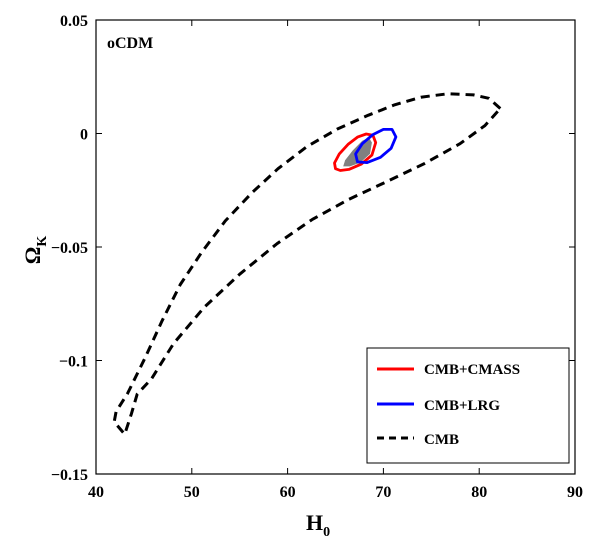 The width and height of the screenshot is (599, 550). I want to click on y-axis-title-subscript: K, so click(42, 241).